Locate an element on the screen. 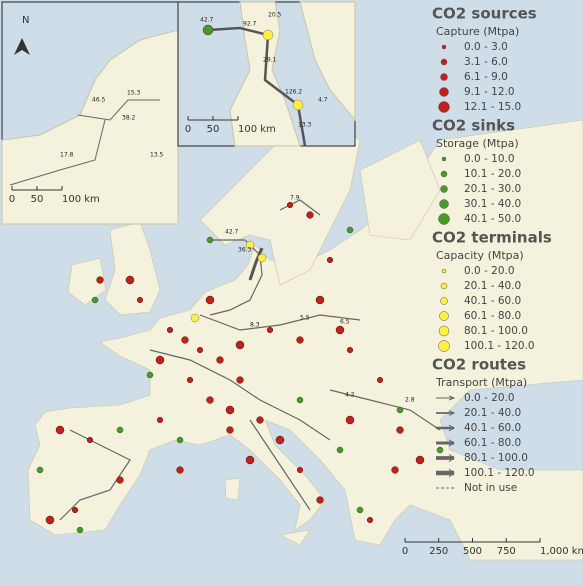 The image size is (583, 585). legend-item: 12.1 - 15.0 is located at coordinates (492, 107).